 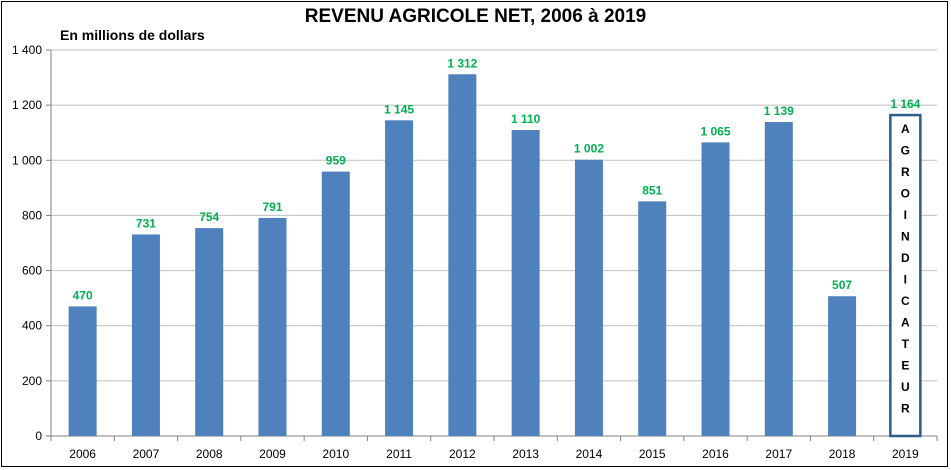 I want to click on data-label: 507, so click(x=842, y=285).